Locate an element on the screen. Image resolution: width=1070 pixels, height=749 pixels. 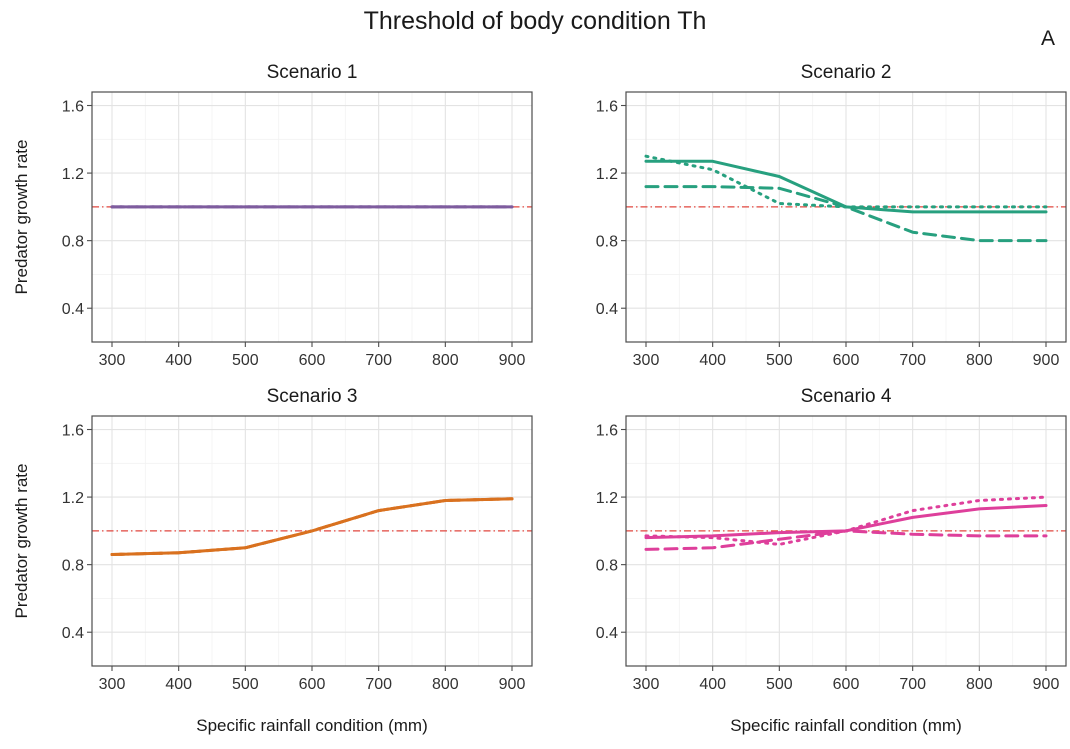
figure-title: Threshold of body condition Th is located at coordinates (535, 21).